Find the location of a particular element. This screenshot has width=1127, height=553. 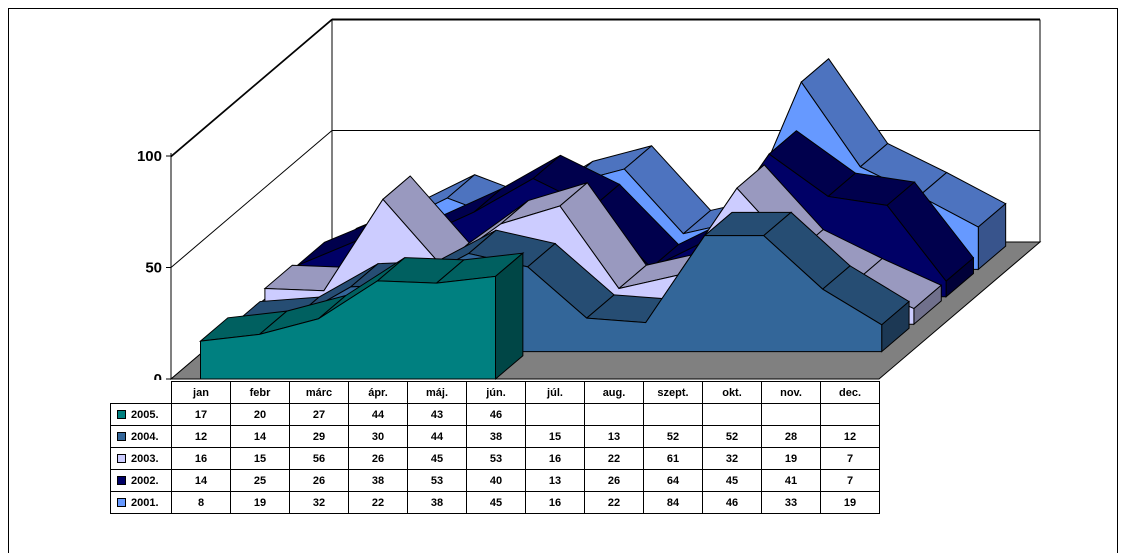

data-label: 61 is located at coordinates (673, 459).